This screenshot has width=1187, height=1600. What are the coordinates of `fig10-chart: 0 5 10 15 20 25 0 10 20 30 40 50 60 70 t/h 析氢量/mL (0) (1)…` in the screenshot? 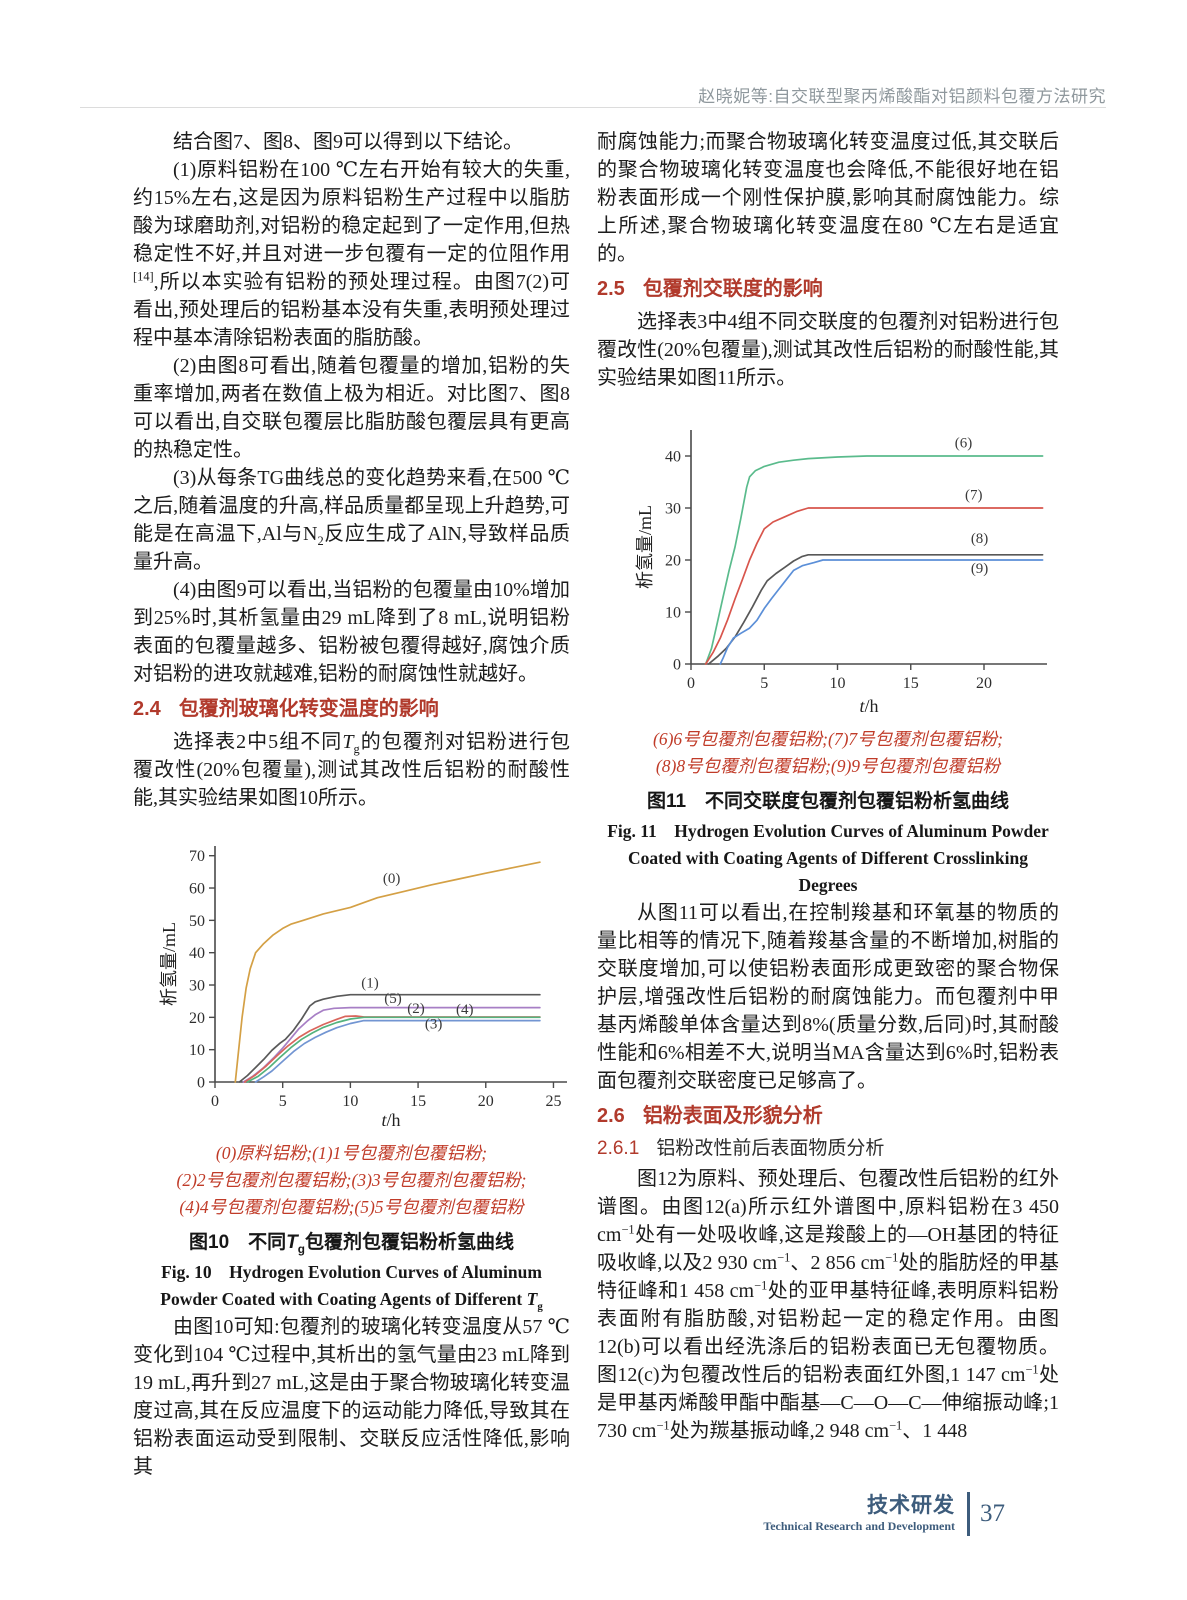 It's located at (363, 988).